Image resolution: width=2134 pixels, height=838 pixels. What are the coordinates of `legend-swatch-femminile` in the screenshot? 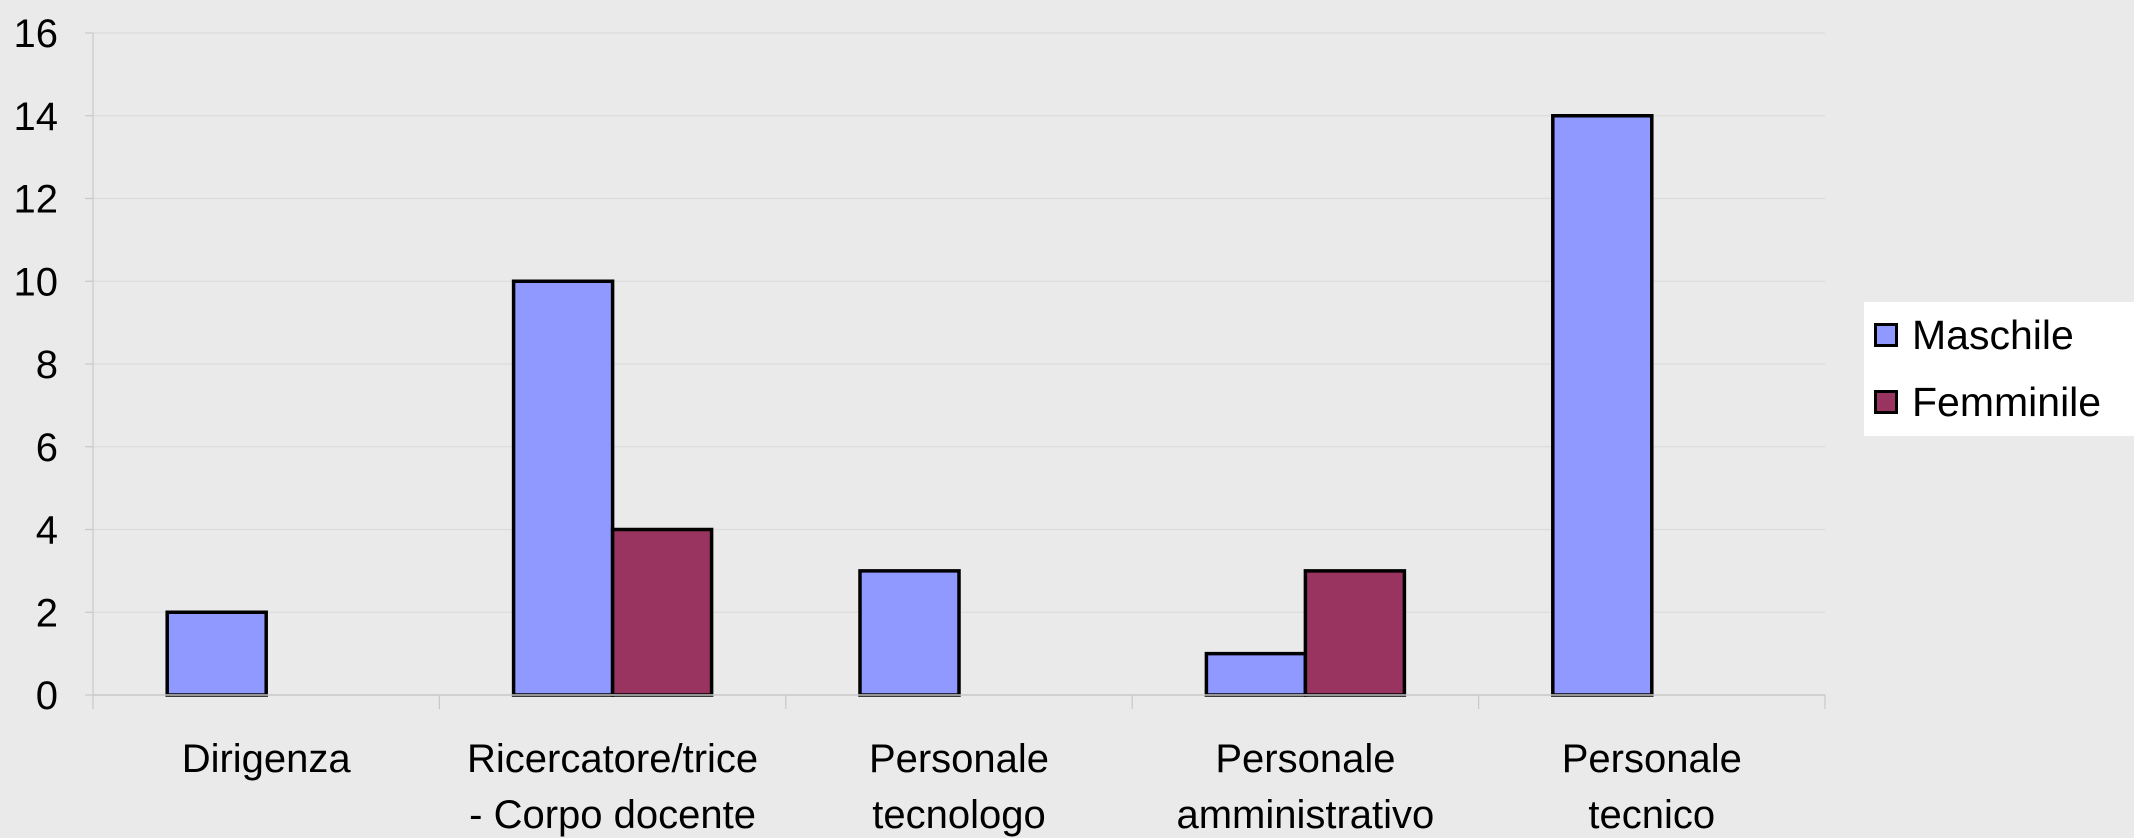 It's located at (1886, 402).